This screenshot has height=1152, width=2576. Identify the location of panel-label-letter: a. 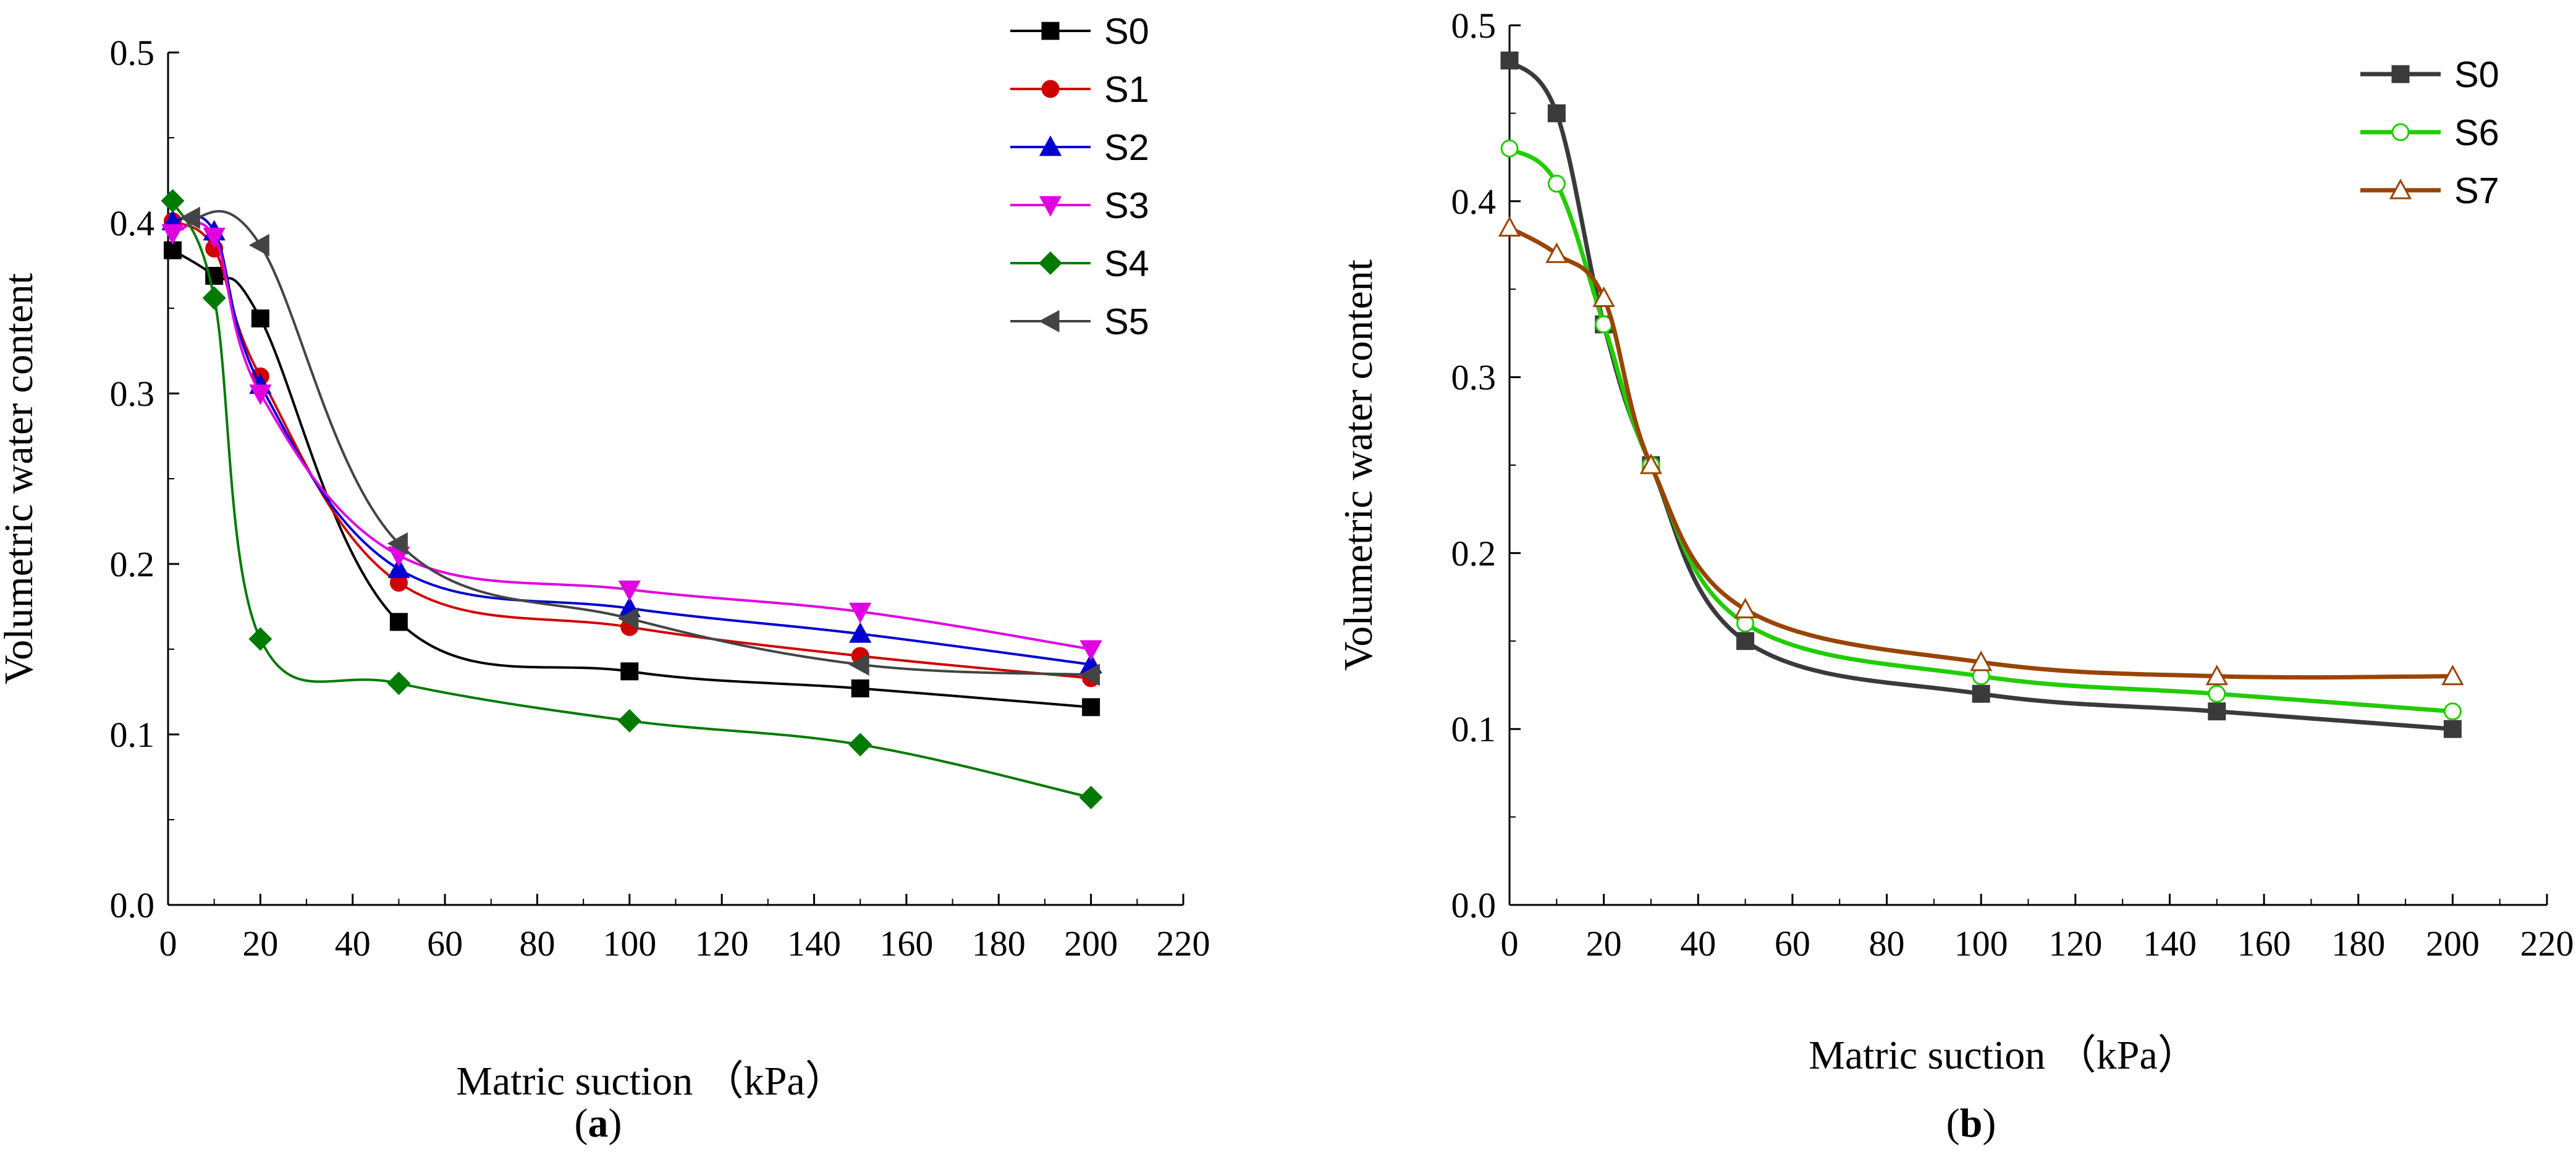
(598, 1124).